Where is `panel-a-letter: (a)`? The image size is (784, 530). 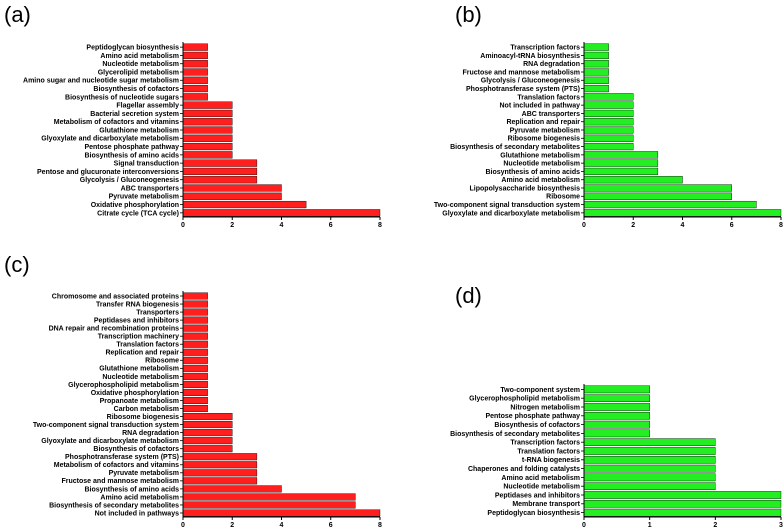 panel-a-letter: (a) is located at coordinates (17, 14).